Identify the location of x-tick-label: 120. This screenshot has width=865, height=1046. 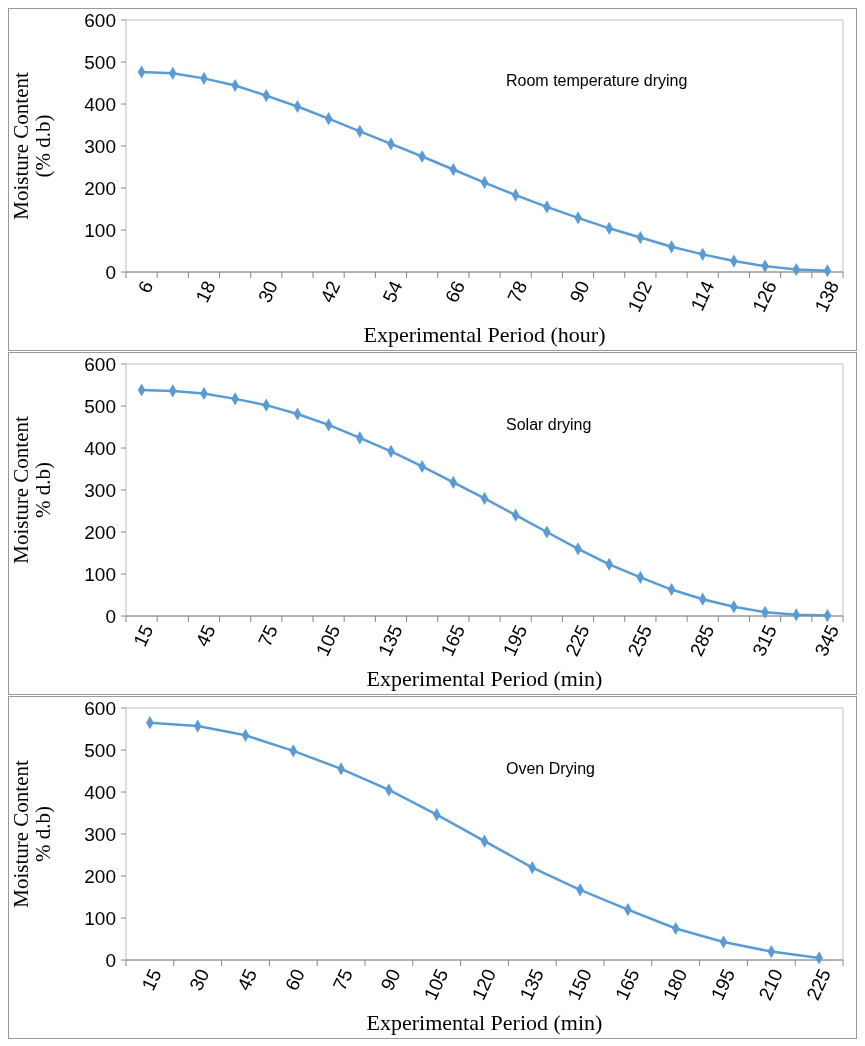
(484, 984).